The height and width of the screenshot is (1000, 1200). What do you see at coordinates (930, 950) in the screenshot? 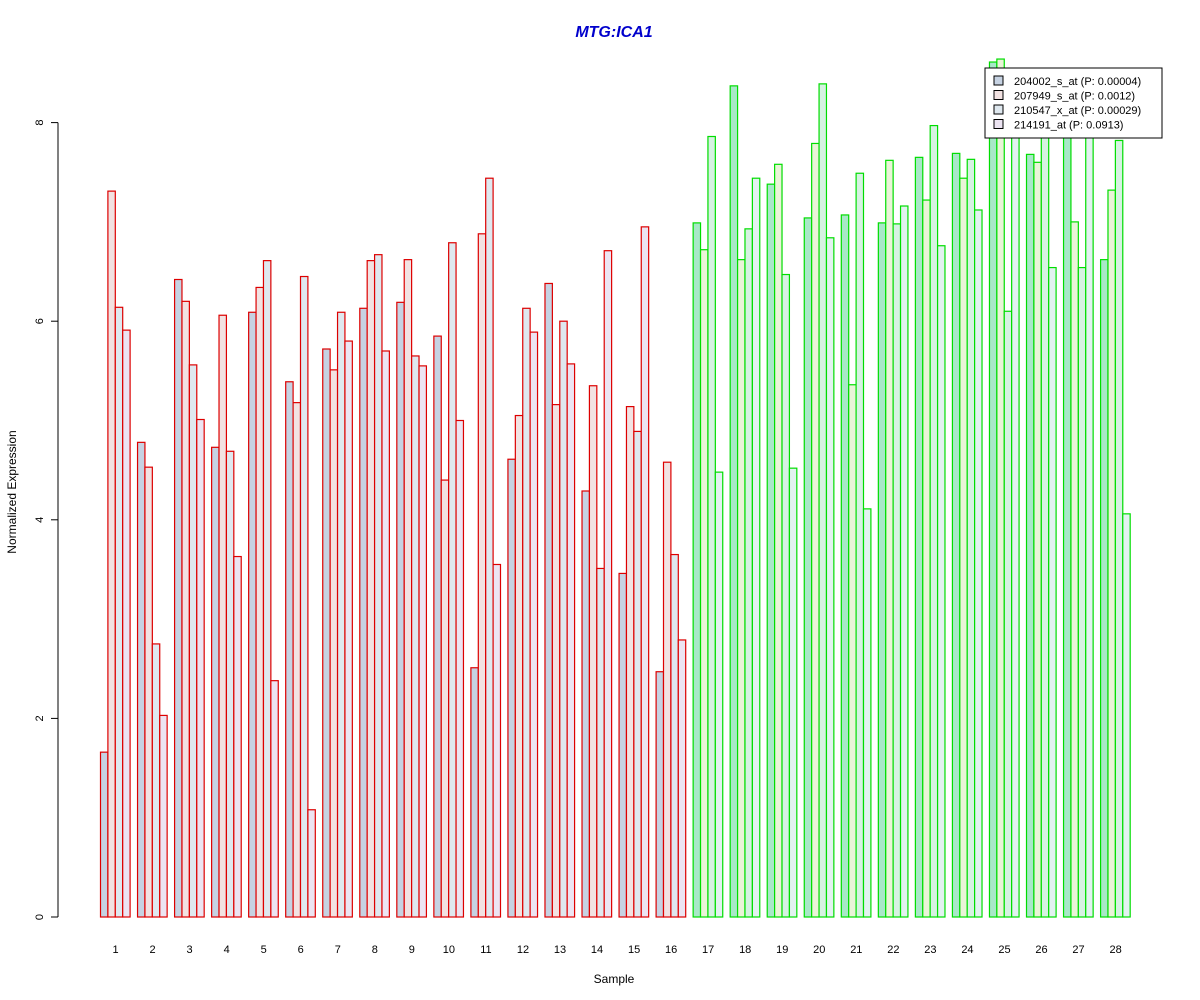
I see `x-tick-label: 23` at bounding box center [930, 950].